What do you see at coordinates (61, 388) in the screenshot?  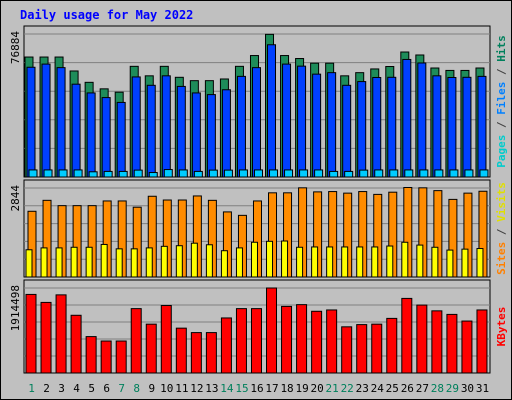 I see `day-label-3: 3` at bounding box center [61, 388].